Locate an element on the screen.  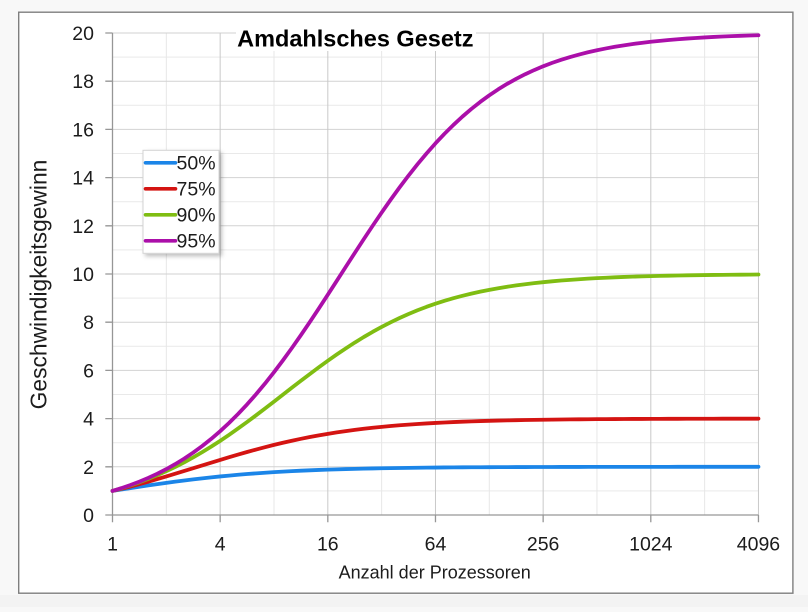
svg-text: 14 is located at coordinates (83, 179).